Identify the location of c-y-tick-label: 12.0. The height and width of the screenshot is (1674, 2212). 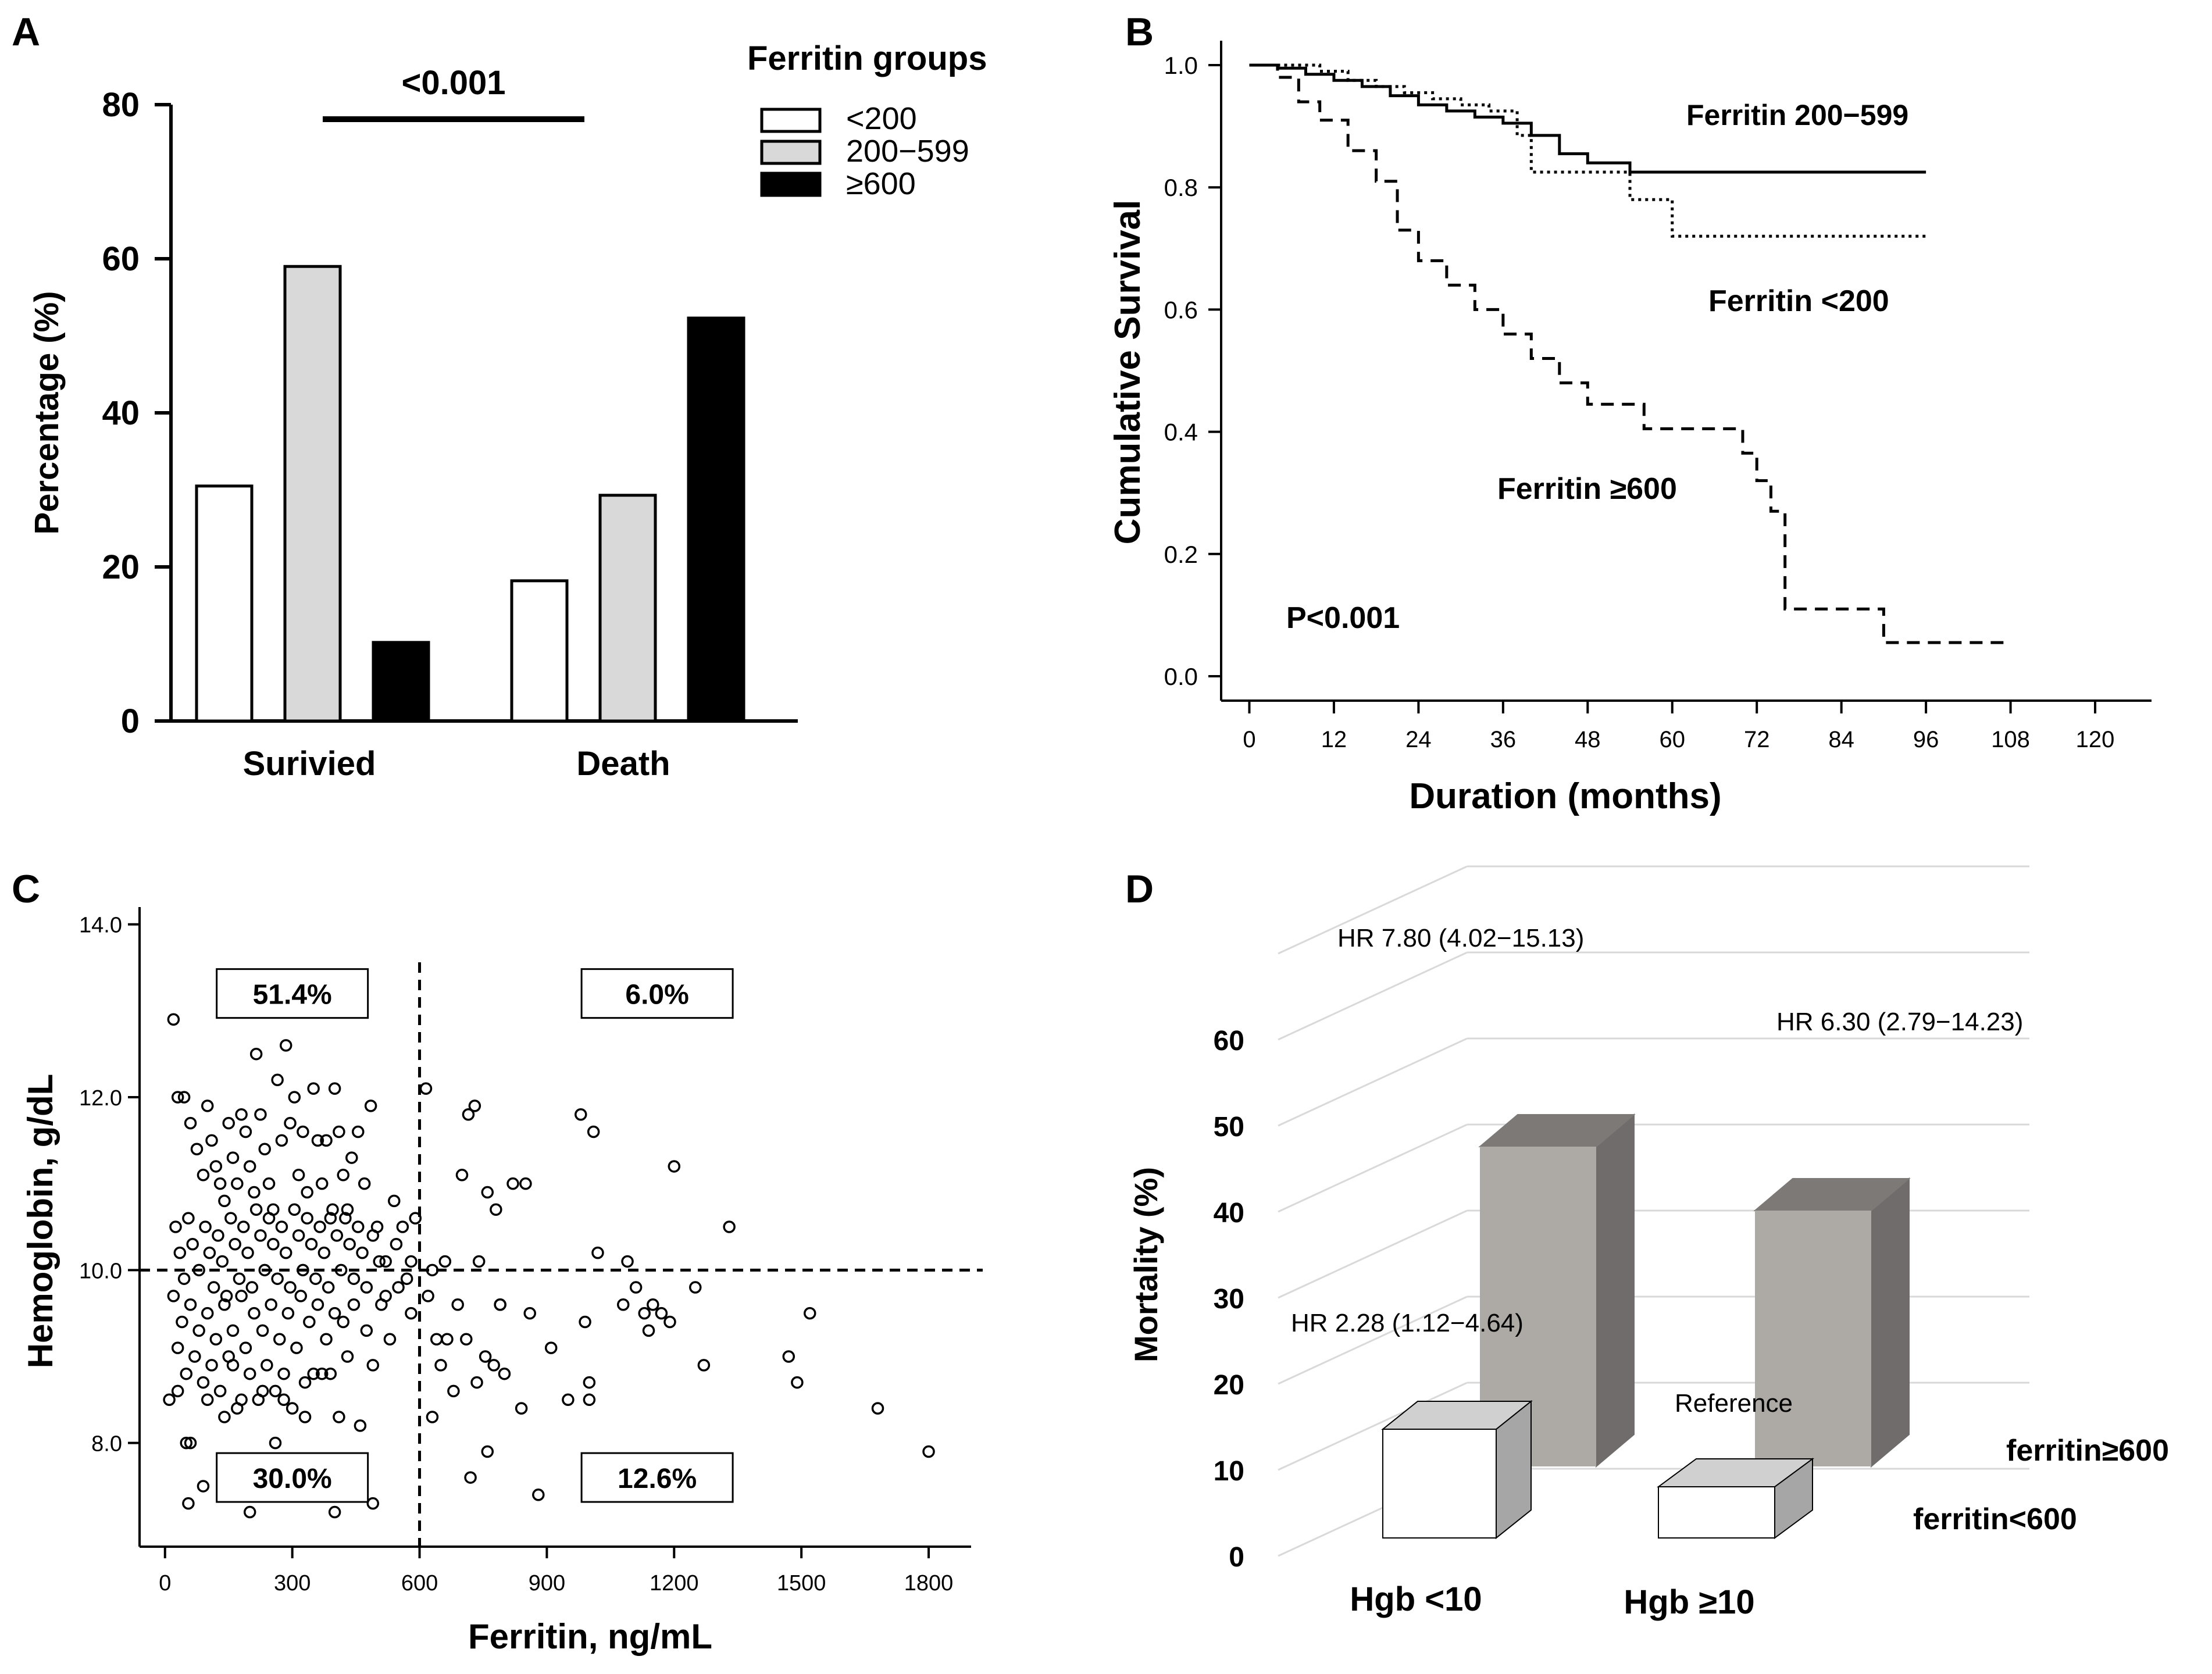
(100, 1098).